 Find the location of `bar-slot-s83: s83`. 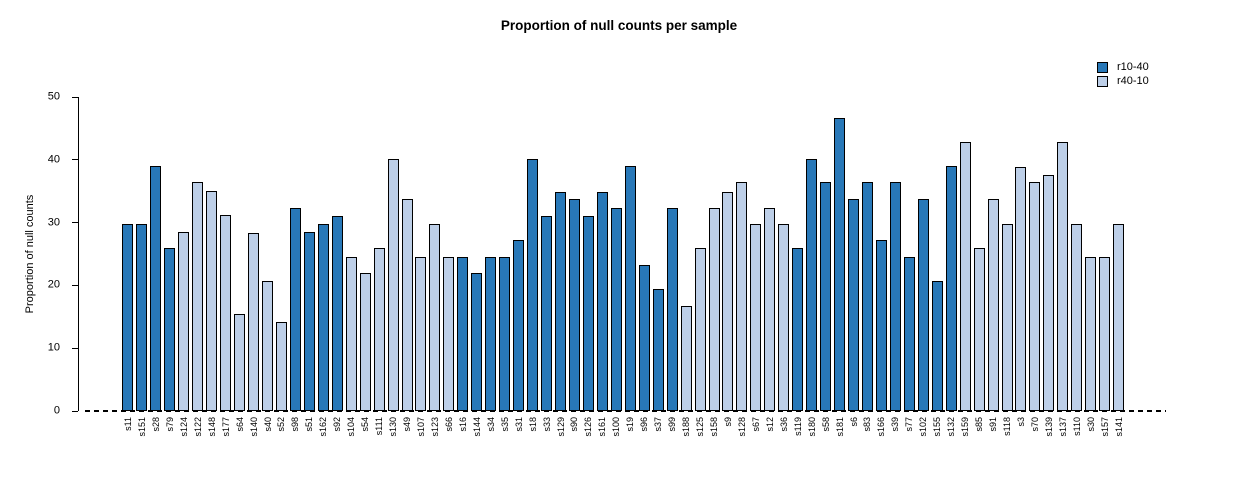

bar-slot-s83: s83 is located at coordinates (868, 264).